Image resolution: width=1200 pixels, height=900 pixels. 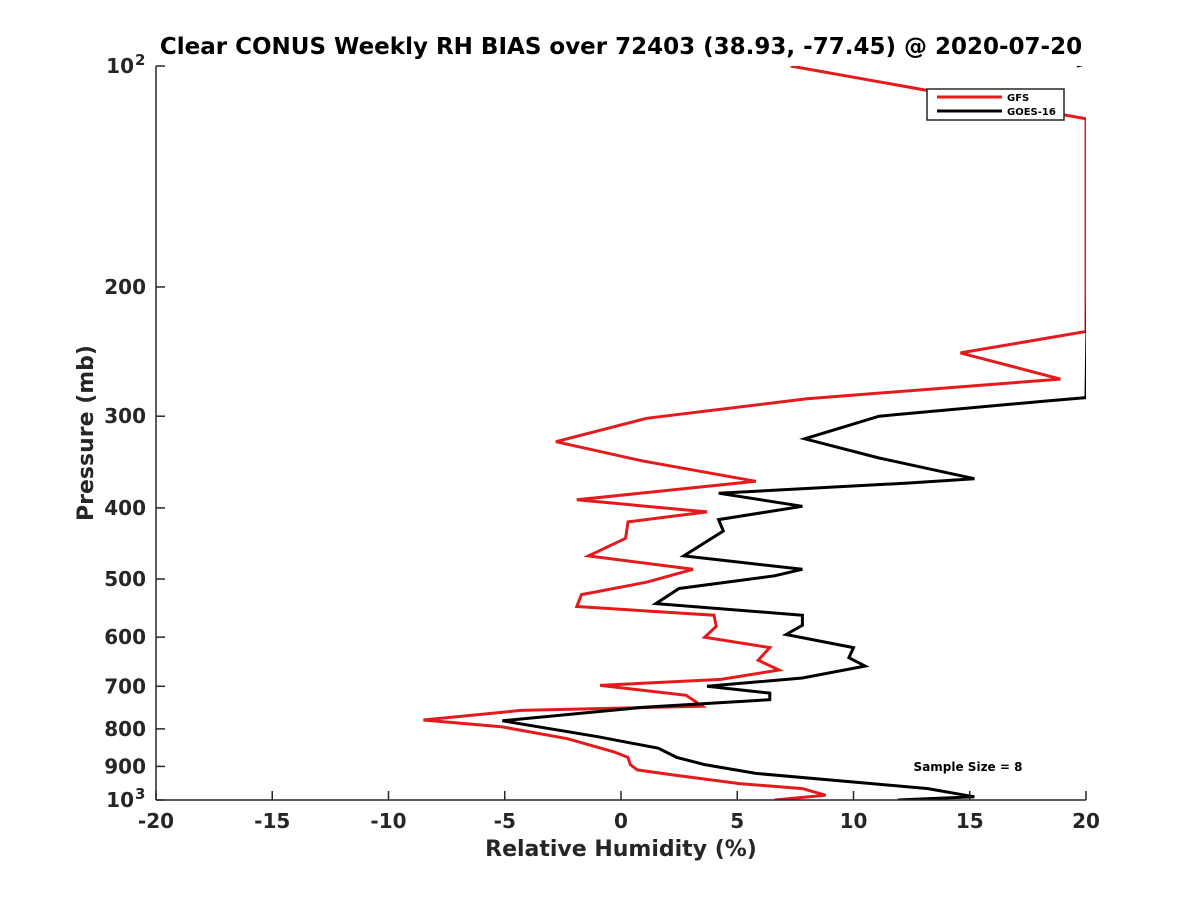 I want to click on y-tick-label: 400, so click(x=125, y=508).